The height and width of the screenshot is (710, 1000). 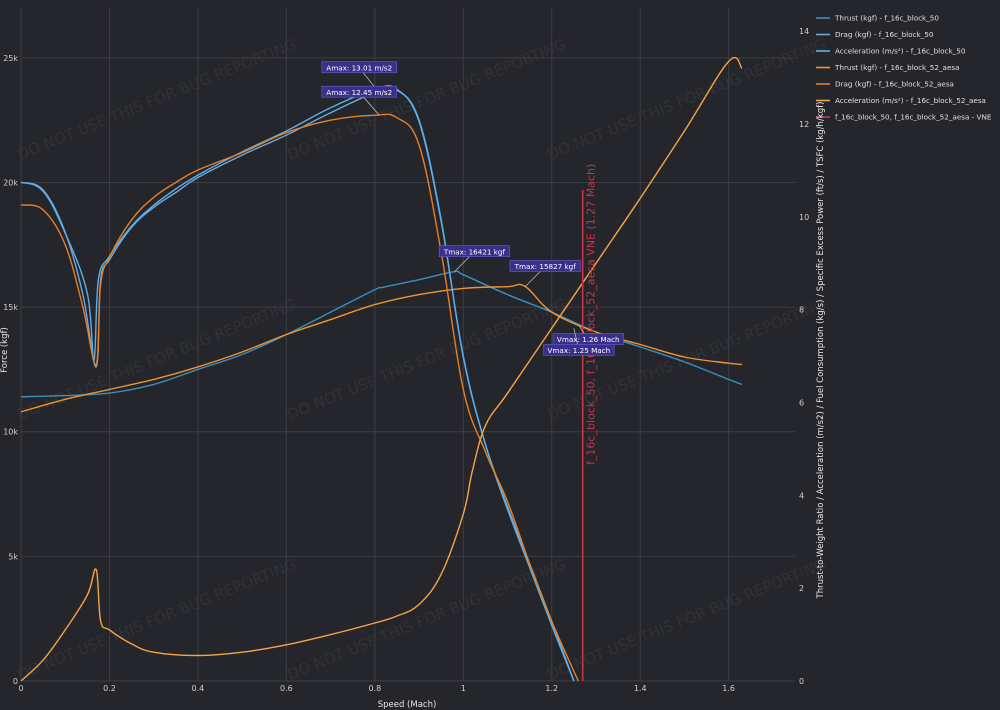 What do you see at coordinates (13, 556) in the screenshot?
I see `y-tick-label: 5k` at bounding box center [13, 556].